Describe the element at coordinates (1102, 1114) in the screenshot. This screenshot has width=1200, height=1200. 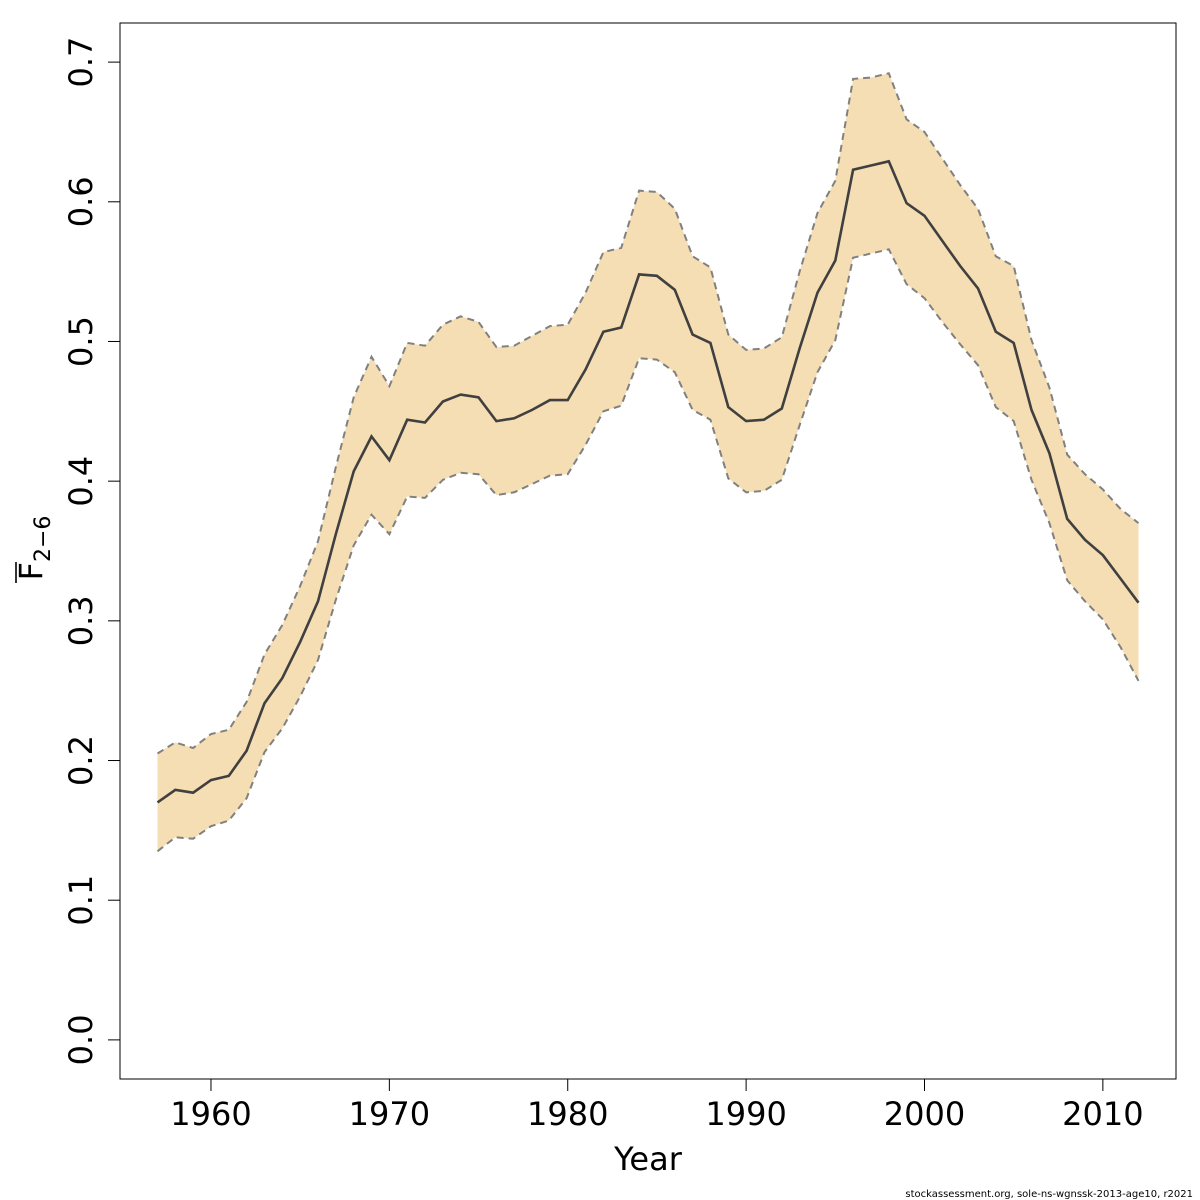
I see `x-tick-label: 2010` at that location.